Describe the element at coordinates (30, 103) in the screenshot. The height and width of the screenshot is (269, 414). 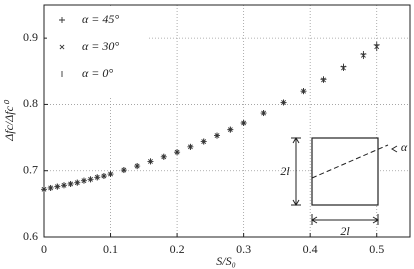
I see `y-tick-label: 0.8` at that location.